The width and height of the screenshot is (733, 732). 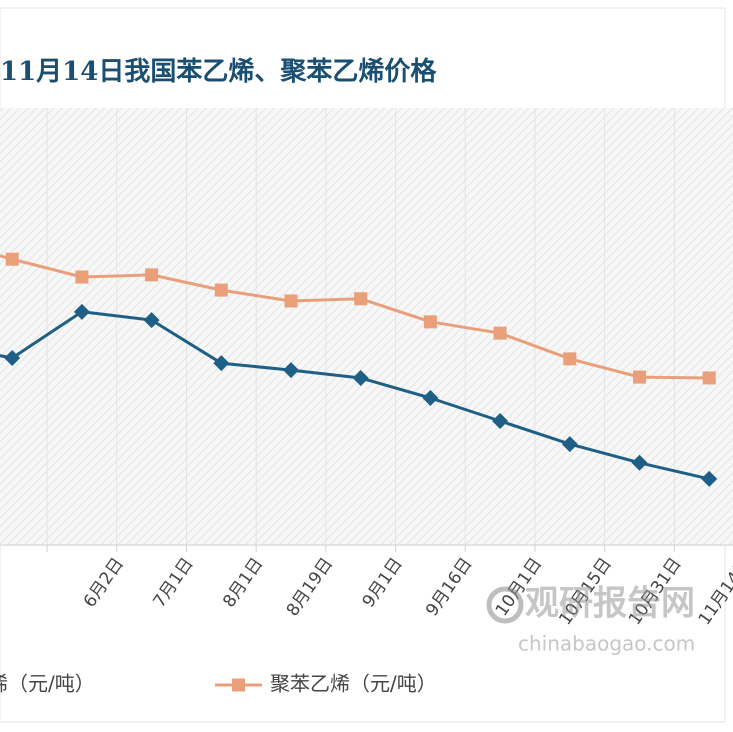 What do you see at coordinates (47, 684) in the screenshot?
I see `legend-label: 苯乙烯（元/吨）` at bounding box center [47, 684].